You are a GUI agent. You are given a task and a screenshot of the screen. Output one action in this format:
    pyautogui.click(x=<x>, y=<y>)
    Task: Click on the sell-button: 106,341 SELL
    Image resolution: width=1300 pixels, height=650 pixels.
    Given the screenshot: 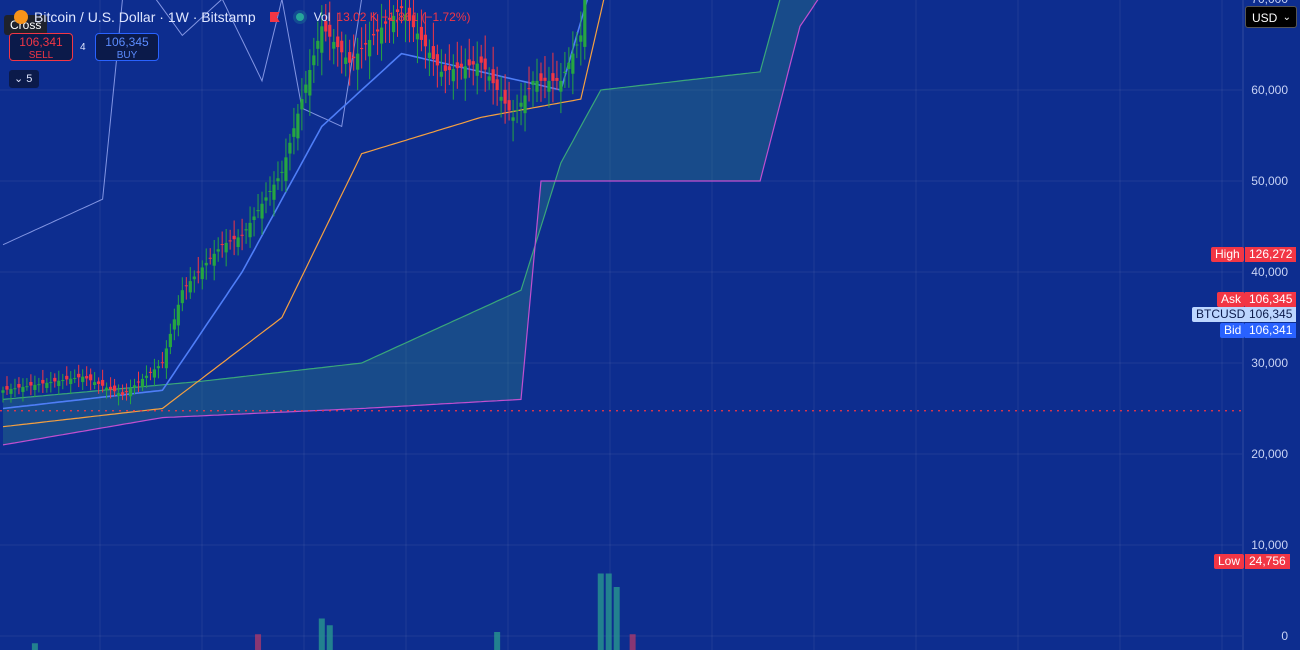 What is the action you would take?
    pyautogui.click(x=41, y=47)
    